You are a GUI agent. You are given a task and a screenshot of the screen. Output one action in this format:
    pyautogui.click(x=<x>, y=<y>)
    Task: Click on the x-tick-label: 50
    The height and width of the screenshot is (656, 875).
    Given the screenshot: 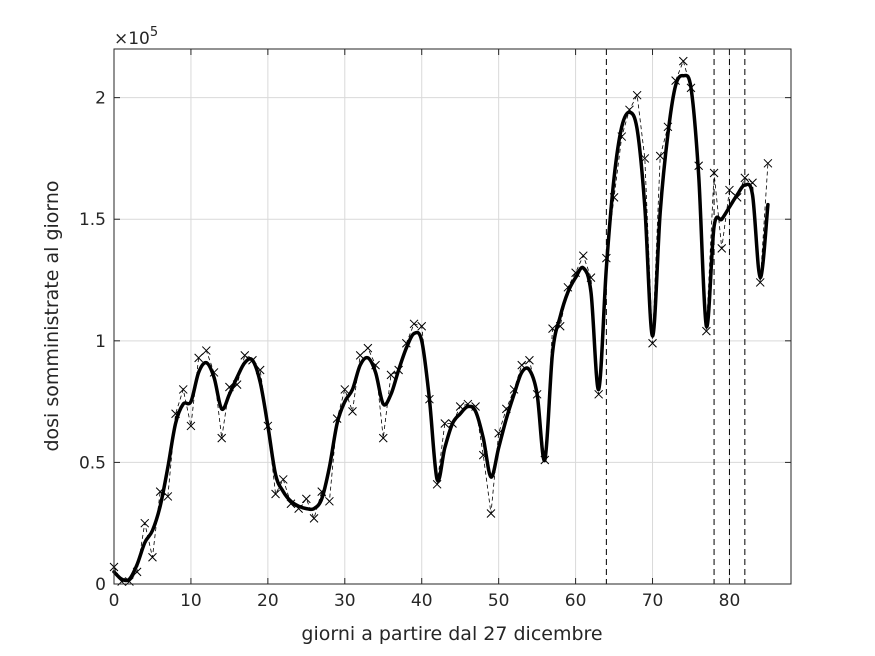 What is the action you would take?
    pyautogui.click(x=499, y=601)
    